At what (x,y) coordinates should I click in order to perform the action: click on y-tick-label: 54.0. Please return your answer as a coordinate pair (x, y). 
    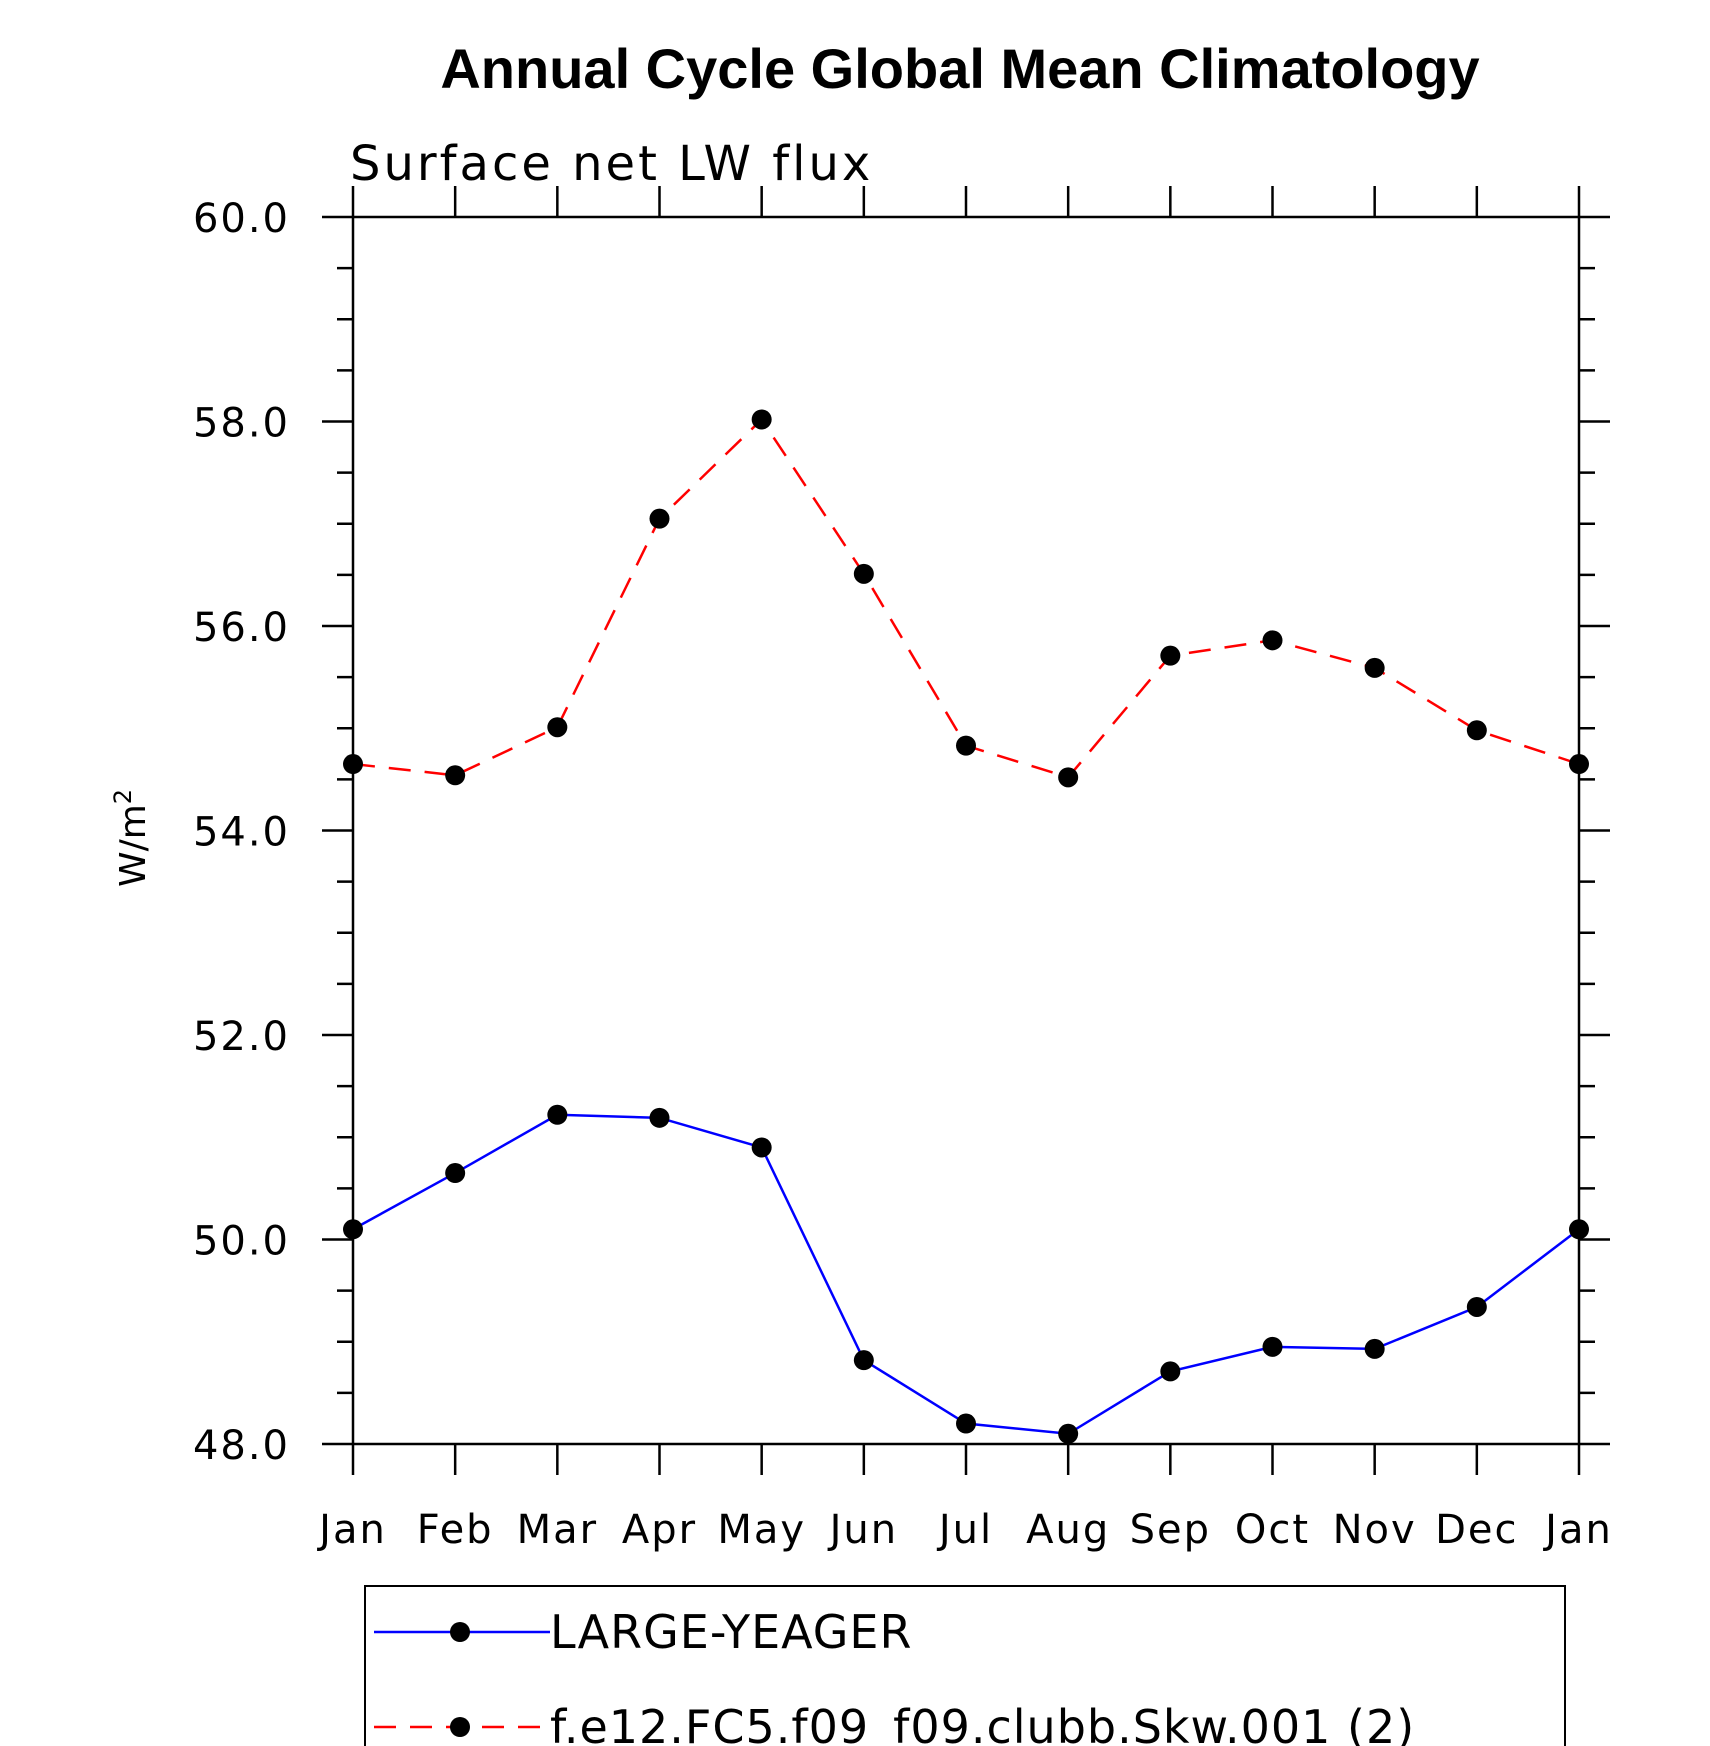
    Looking at the image, I should click on (241, 833).